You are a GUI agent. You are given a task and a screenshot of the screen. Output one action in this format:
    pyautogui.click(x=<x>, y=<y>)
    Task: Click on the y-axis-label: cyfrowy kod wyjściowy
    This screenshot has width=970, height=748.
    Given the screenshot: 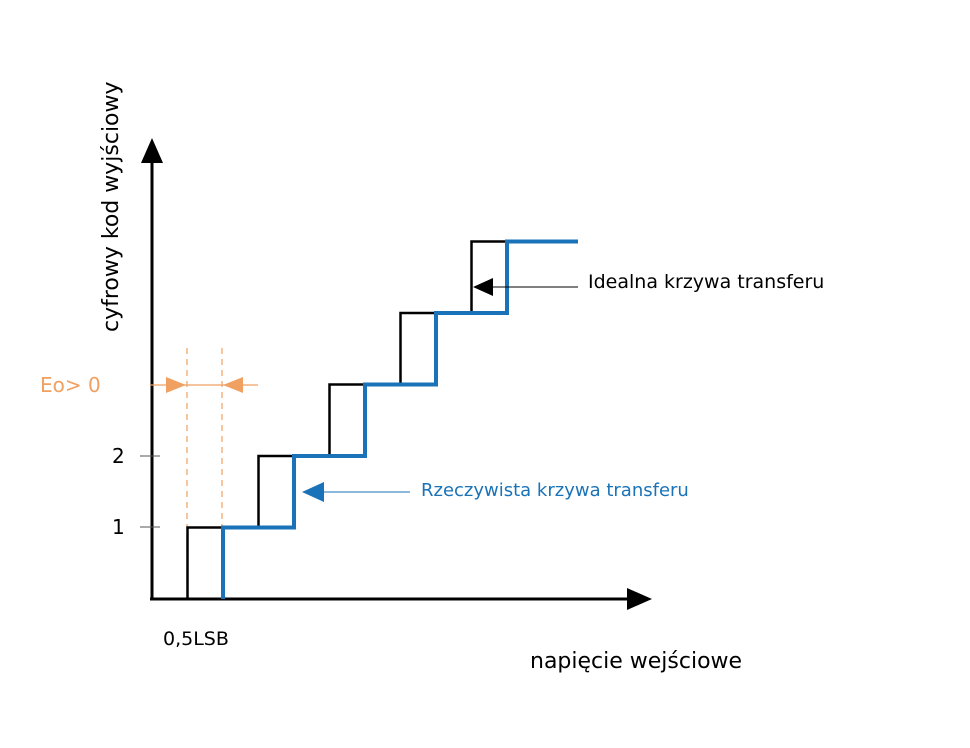 What is the action you would take?
    pyautogui.click(x=111, y=206)
    